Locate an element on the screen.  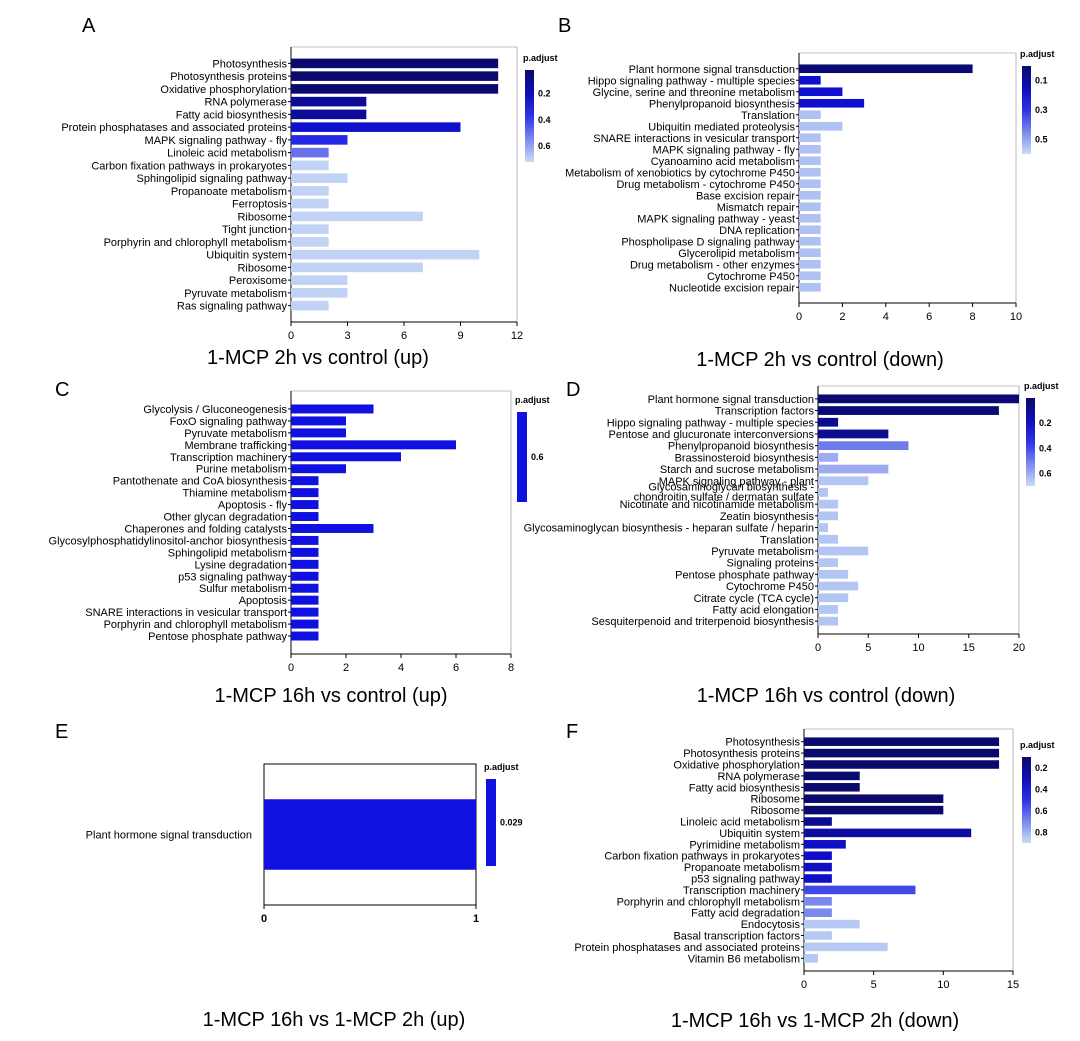
panel-f-category-label: Photosynthesis proteins is located at coordinates (741, 754).